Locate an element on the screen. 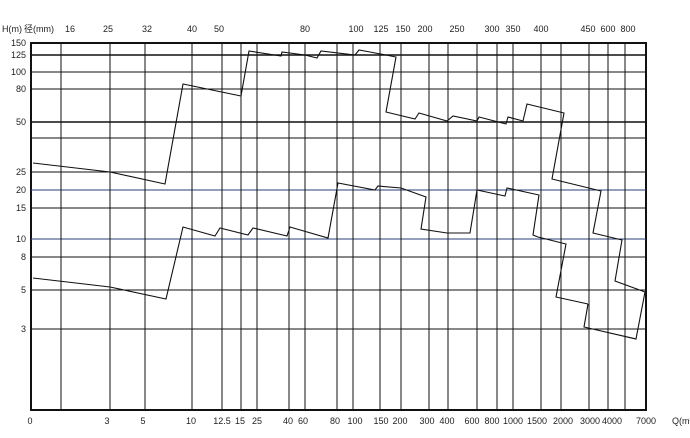 Image resolution: width=690 pixels, height=438 pixels. top-tick-label: 200 is located at coordinates (424, 29).